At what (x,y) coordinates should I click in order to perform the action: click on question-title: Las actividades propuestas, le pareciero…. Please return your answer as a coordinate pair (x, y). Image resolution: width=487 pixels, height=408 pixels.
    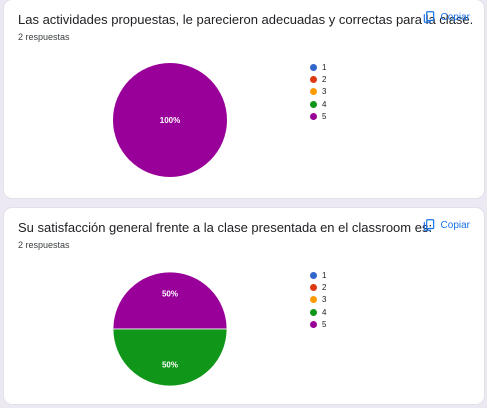
    Looking at the image, I should click on (246, 19).